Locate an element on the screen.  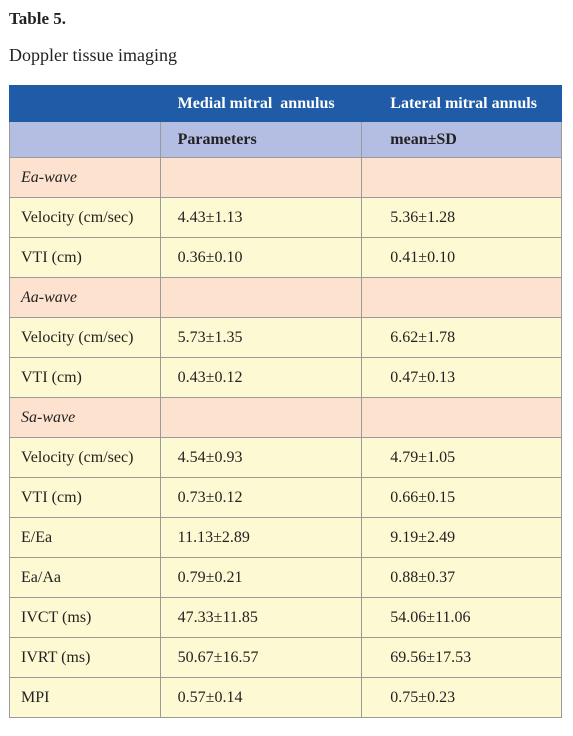
data-row: Velocity (cm/sec) 4.43±1.13 5.36±1.28 is located at coordinates (285, 217).